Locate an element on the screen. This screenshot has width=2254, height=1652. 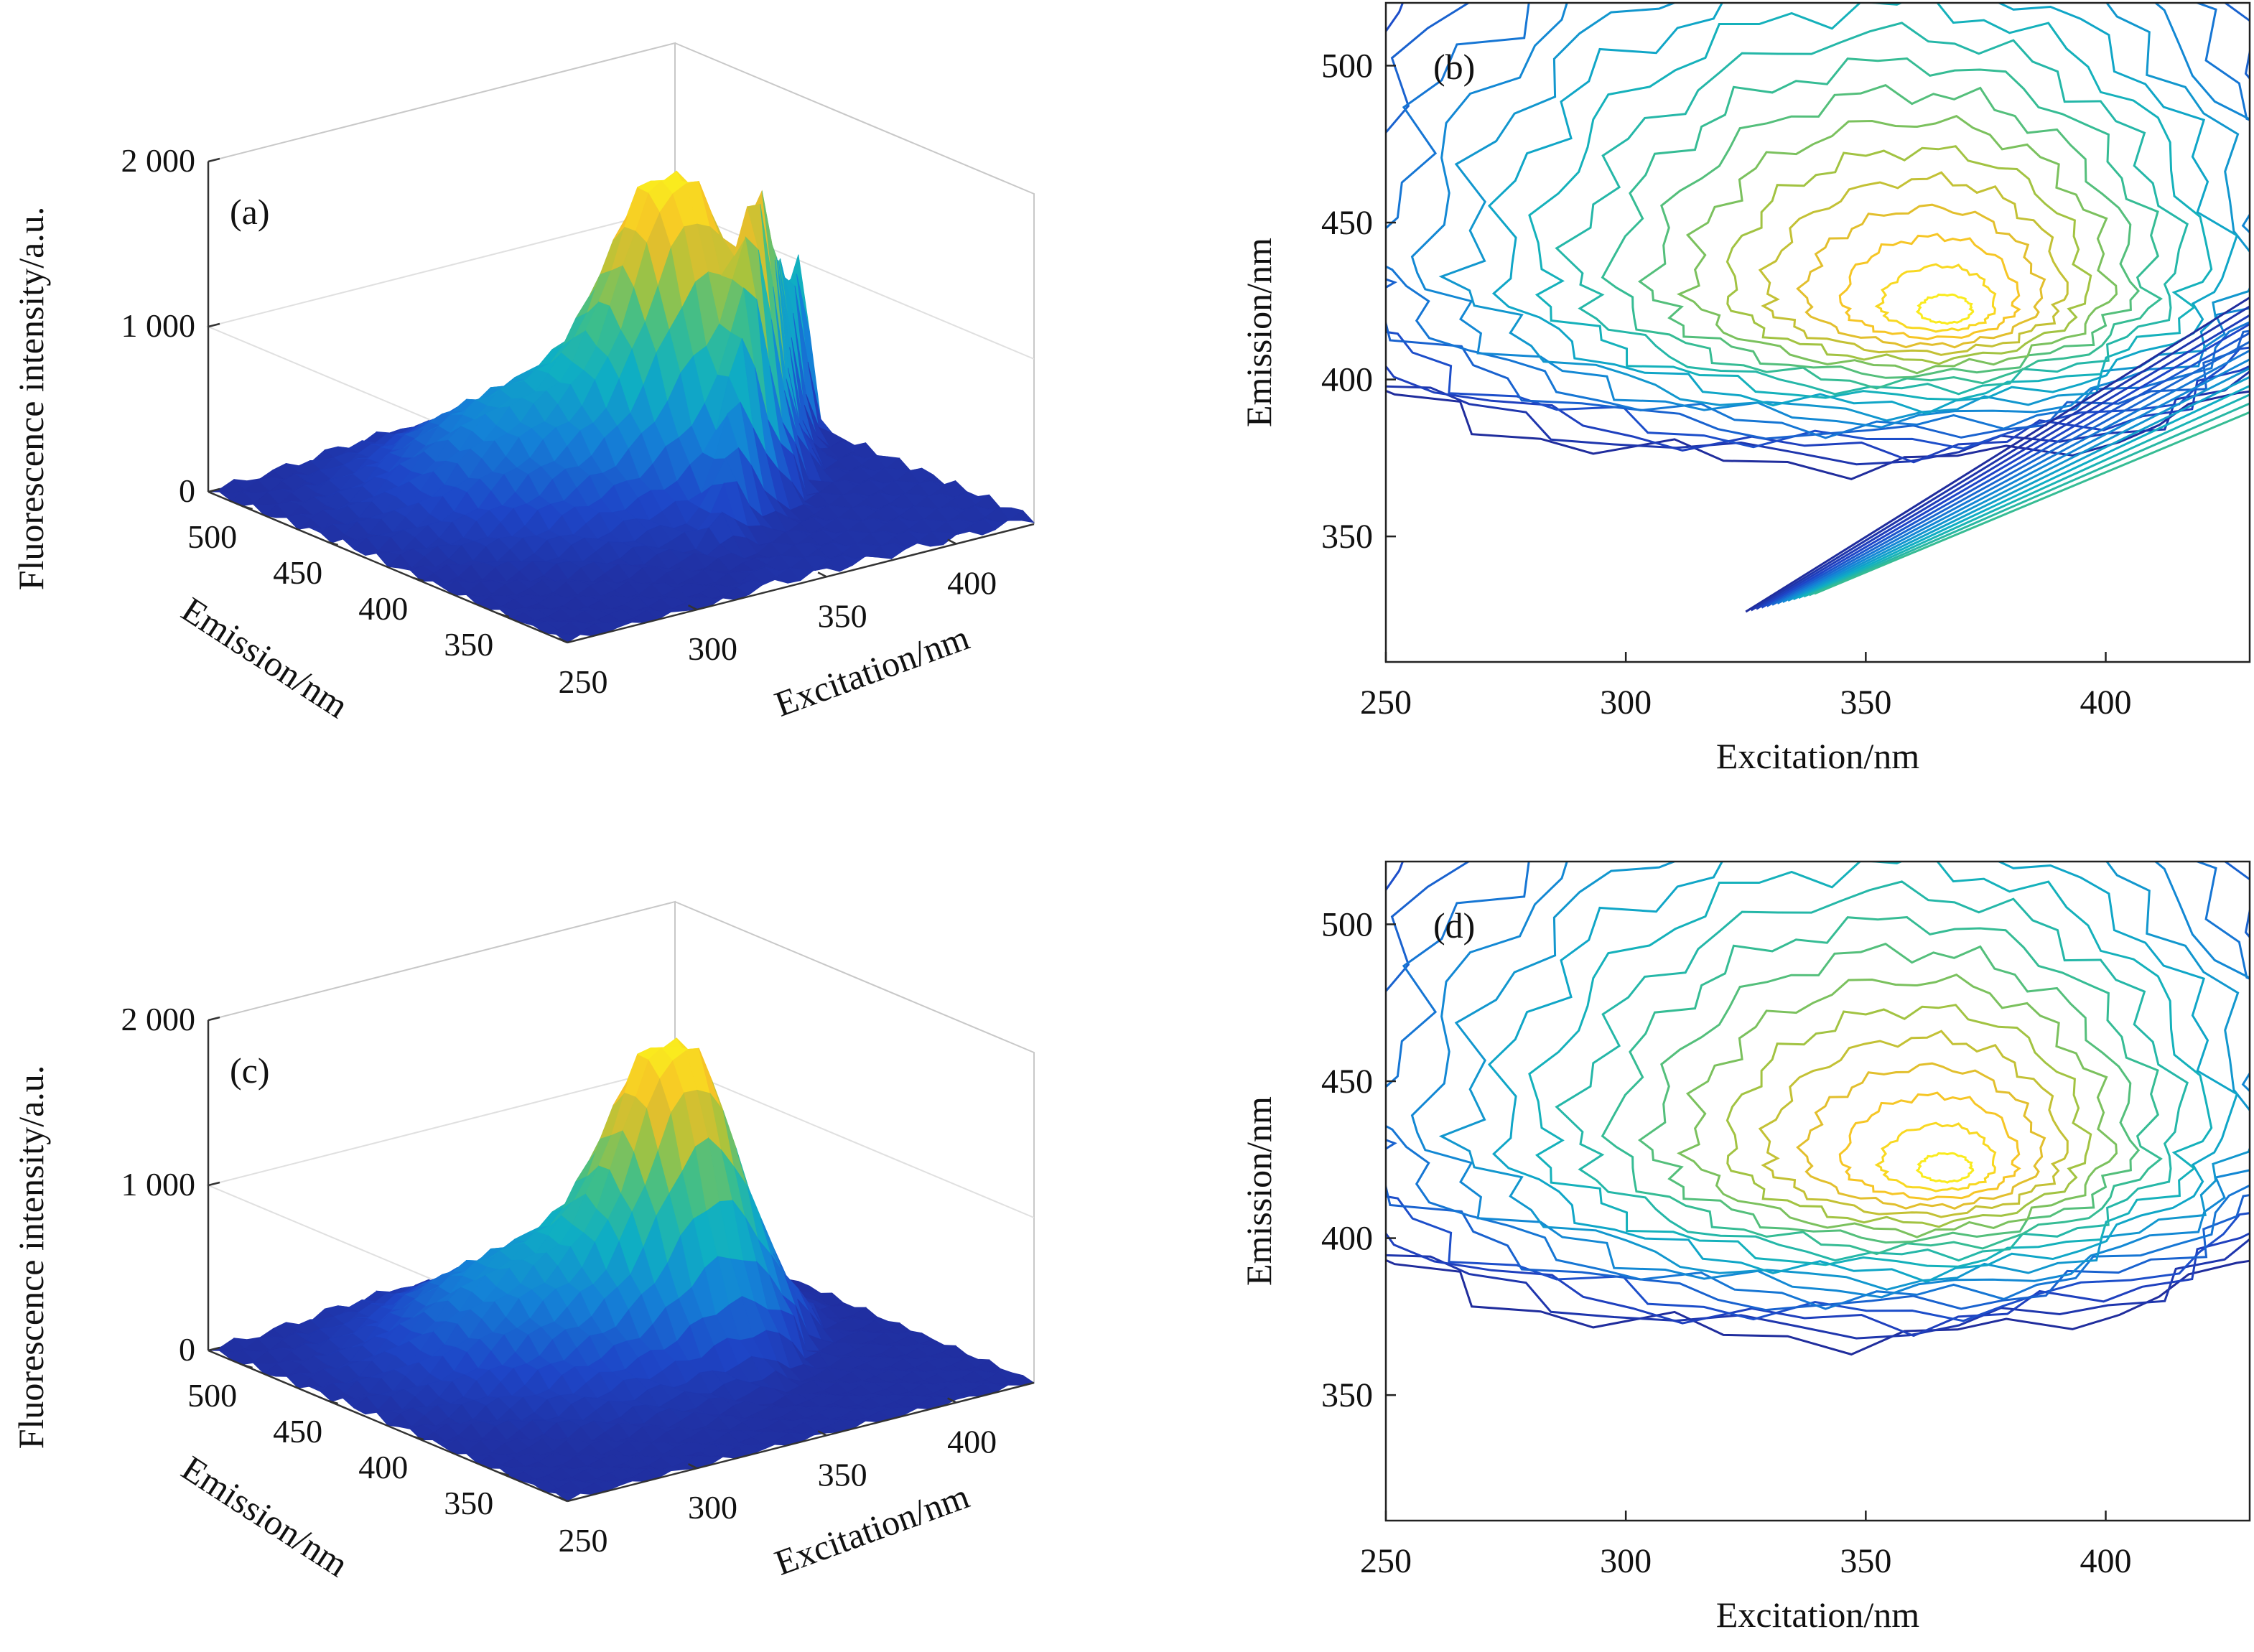
z-tick-label: 0 is located at coordinates (187, 490).